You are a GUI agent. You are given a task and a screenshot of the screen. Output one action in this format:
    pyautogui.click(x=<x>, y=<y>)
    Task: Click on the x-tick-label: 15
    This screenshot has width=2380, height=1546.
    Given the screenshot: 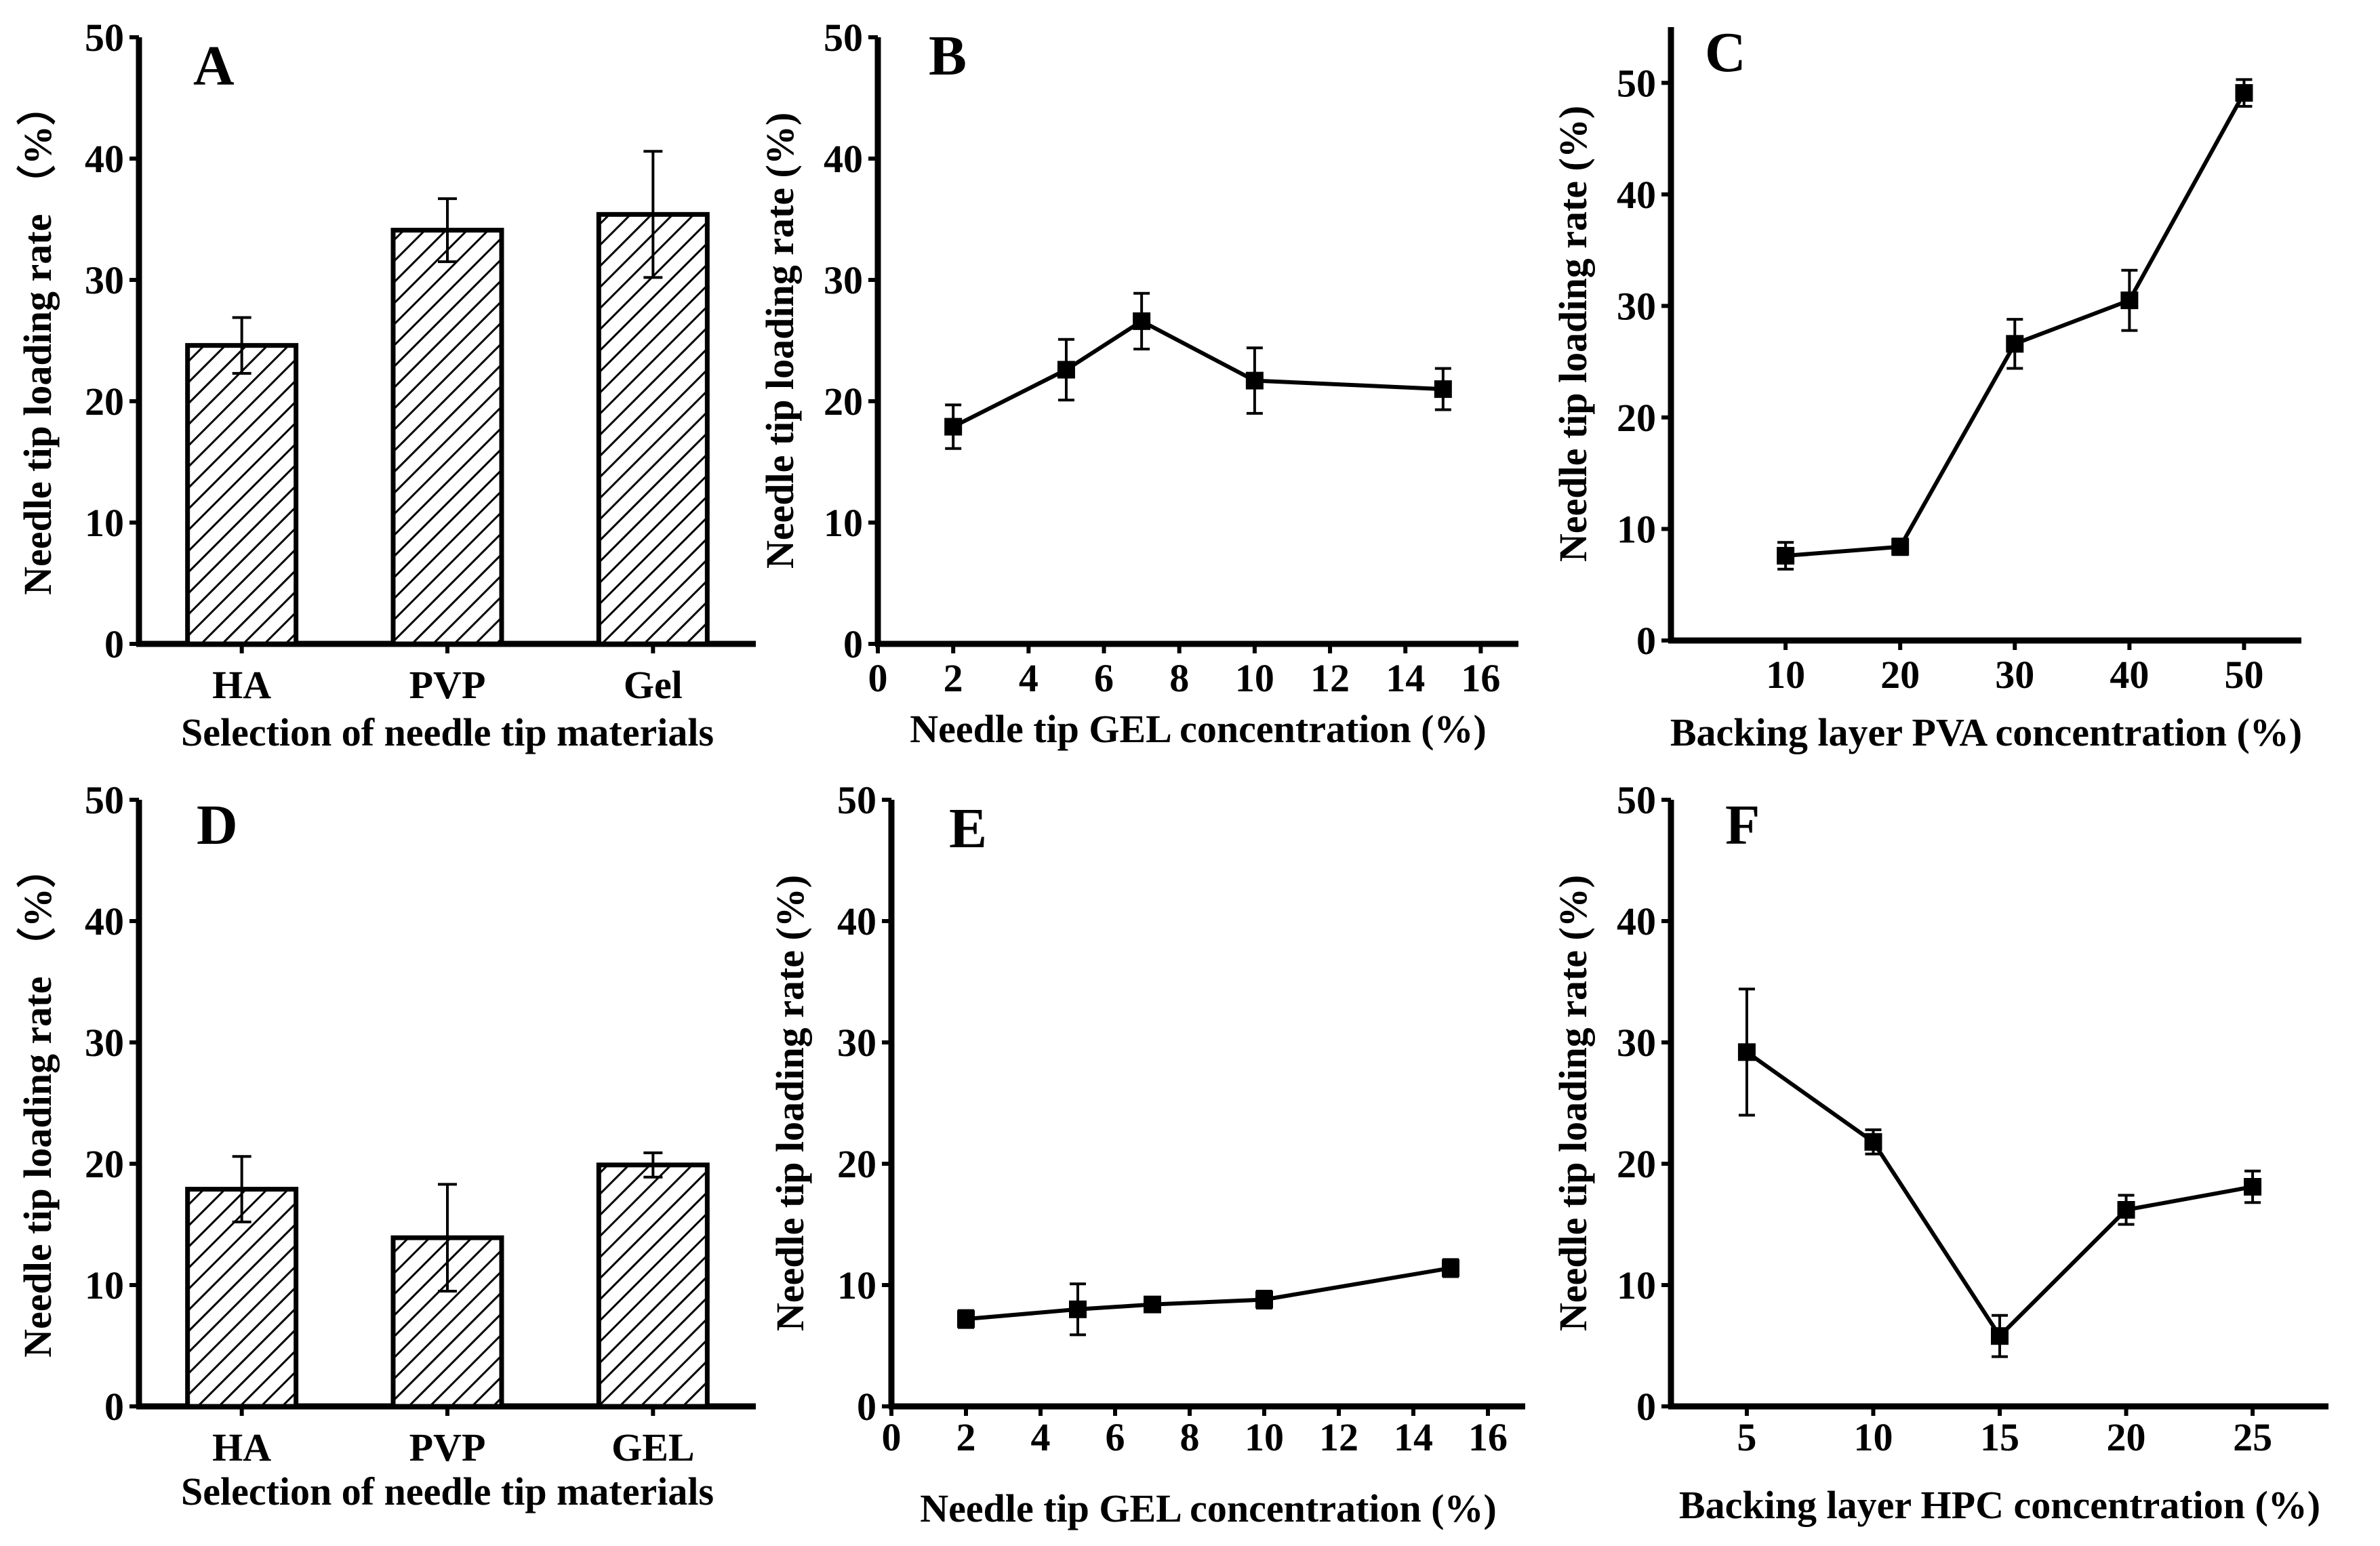 What is the action you would take?
    pyautogui.click(x=1999, y=1437)
    